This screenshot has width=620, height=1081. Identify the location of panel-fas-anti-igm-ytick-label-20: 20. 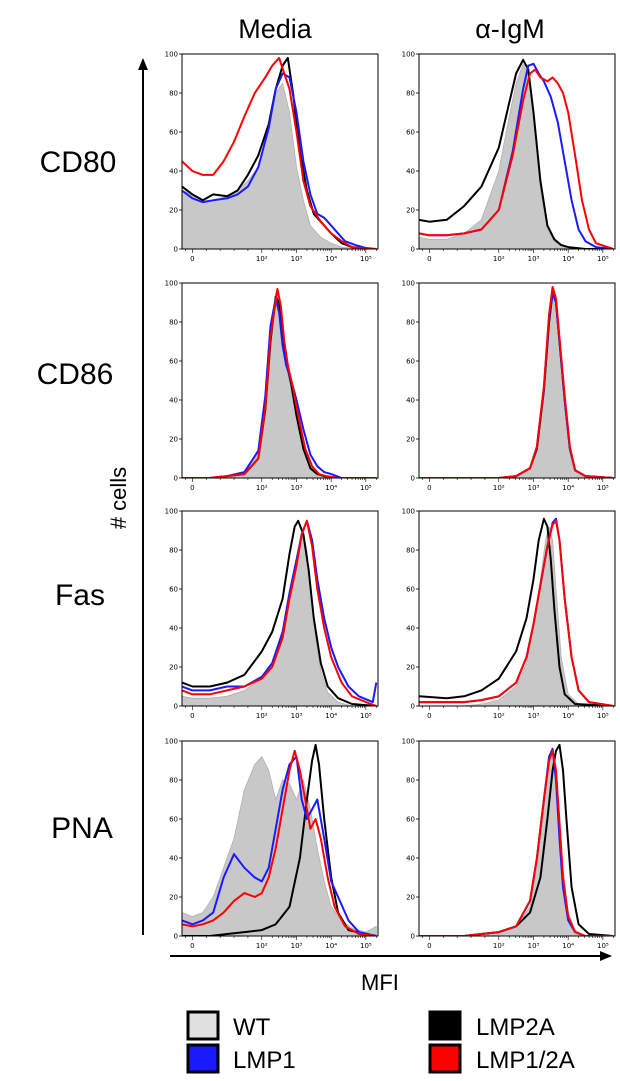
(410, 668).